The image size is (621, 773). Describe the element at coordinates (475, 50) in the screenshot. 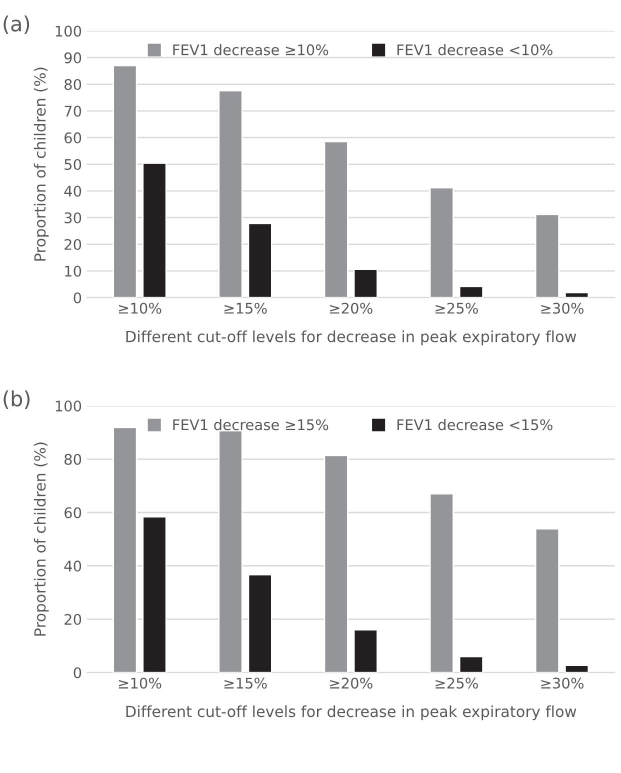

I see `legend-label: FEV1 decrease <10%` at that location.